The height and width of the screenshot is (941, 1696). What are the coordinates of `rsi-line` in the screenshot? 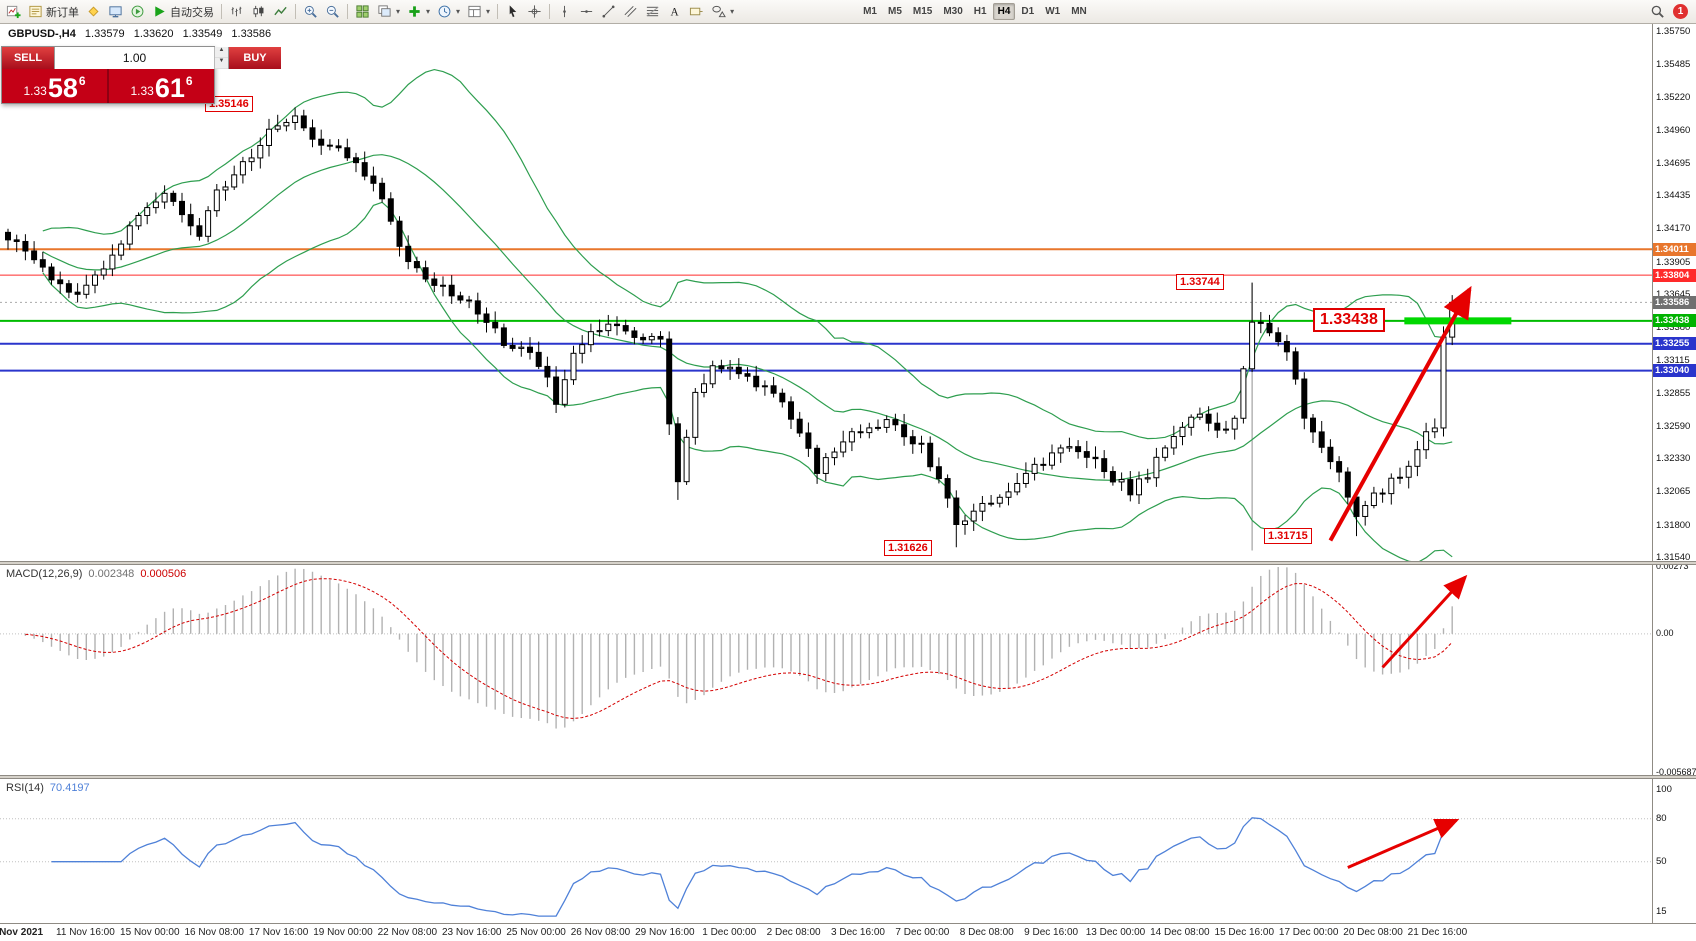 It's located at (752, 867).